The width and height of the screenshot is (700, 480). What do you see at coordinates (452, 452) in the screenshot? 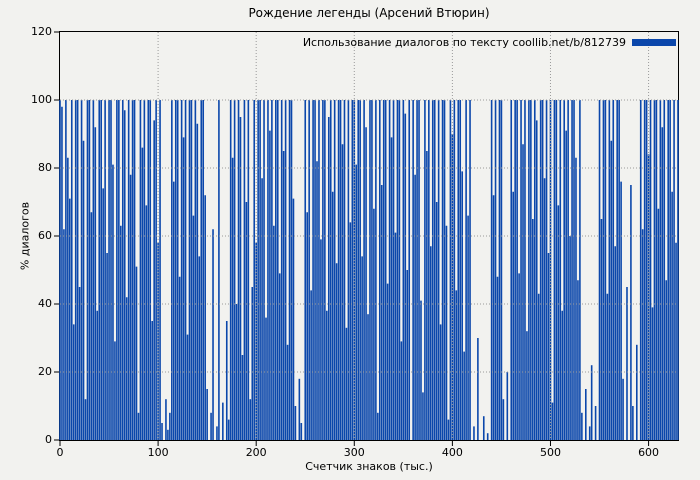
I see `x-tick-label: 400` at bounding box center [452, 452].